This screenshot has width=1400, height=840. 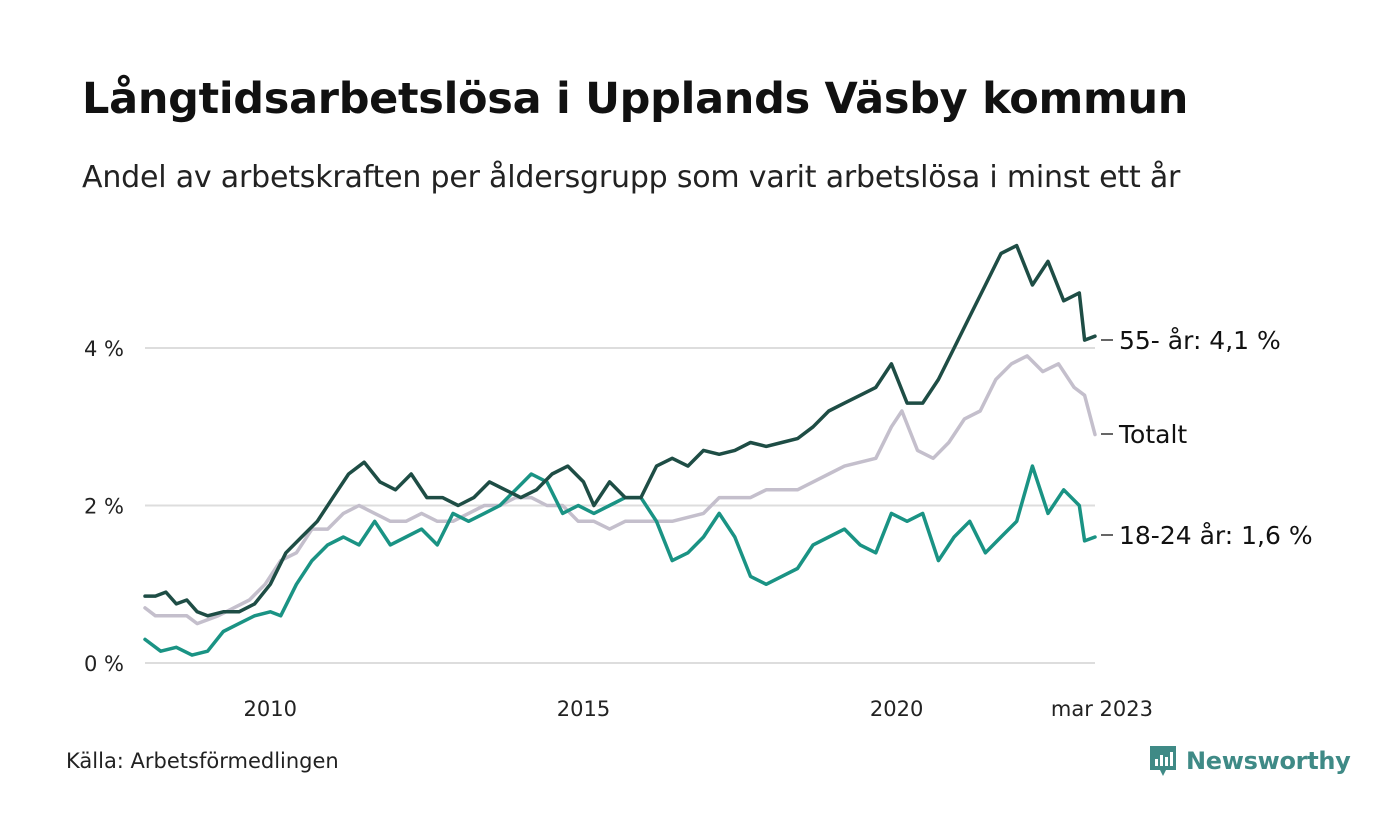 I want to click on series-end-labels: Totalt 18-24 år: 1,6 % 55- år: 4,1 %, so click(x=1207, y=438).